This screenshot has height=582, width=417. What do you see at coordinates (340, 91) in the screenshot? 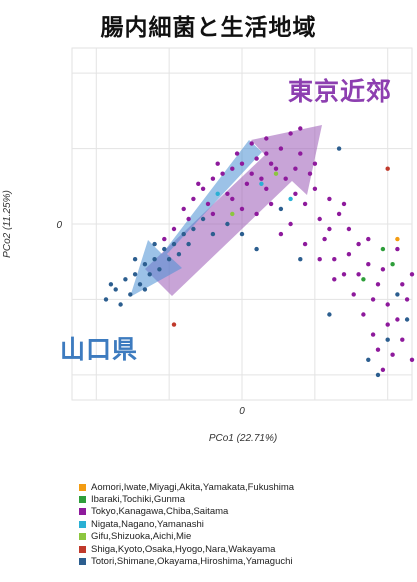
I see `annotation-tokyo-area: 東京近郊` at bounding box center [340, 91].